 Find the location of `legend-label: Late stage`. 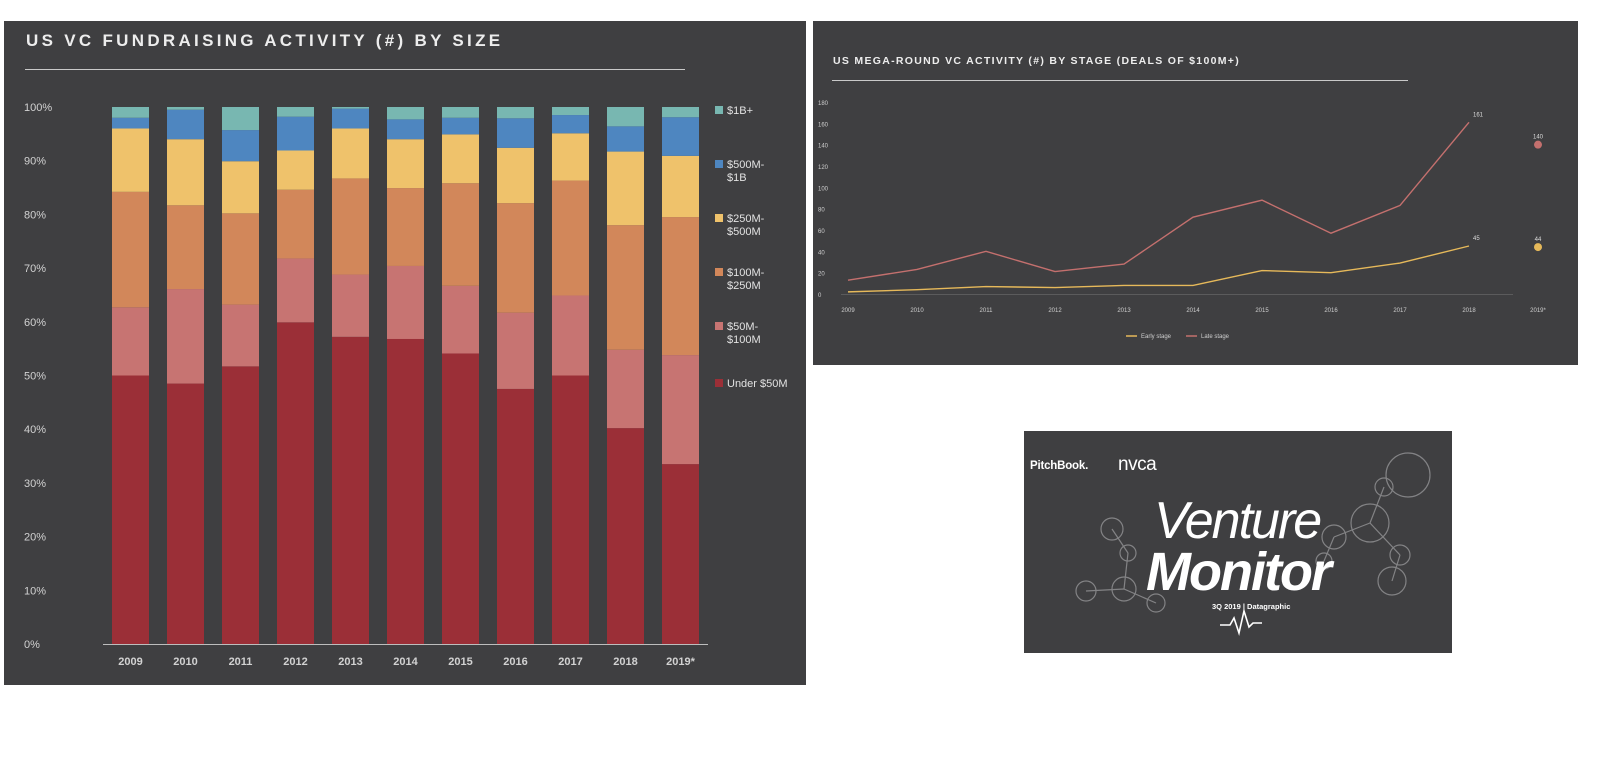

legend-label: Late stage is located at coordinates (1215, 337).